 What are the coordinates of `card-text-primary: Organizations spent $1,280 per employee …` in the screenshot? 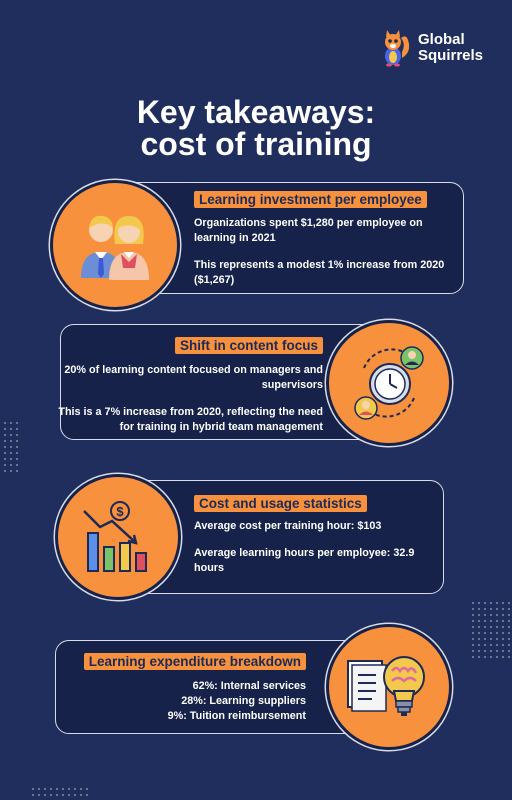 It's located at (308, 230).